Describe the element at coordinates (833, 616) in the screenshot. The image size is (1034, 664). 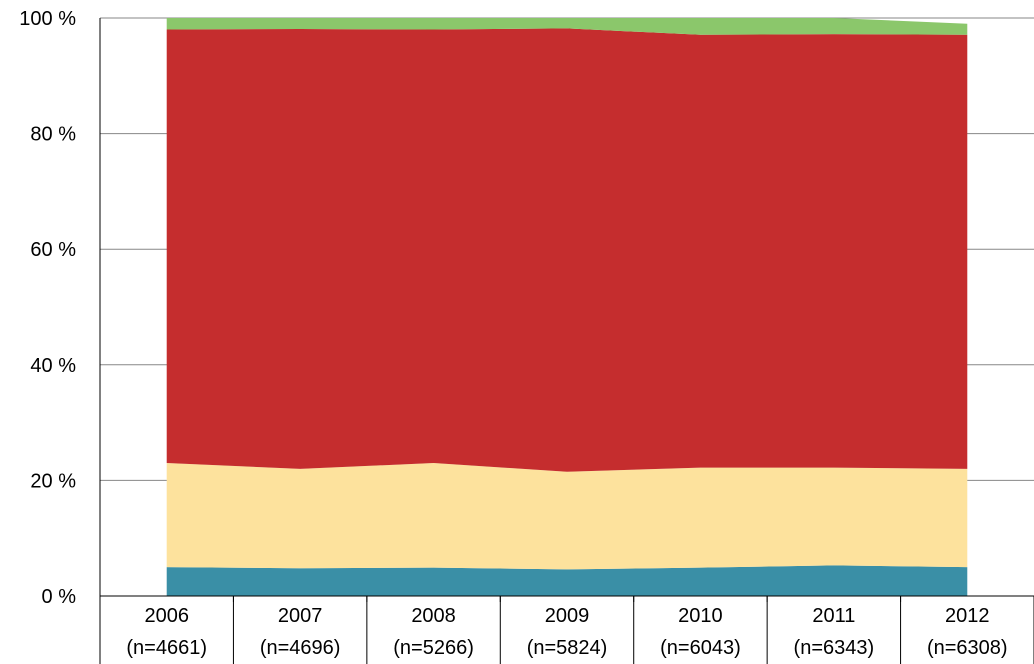
I see `x-tick-label: 2011` at that location.